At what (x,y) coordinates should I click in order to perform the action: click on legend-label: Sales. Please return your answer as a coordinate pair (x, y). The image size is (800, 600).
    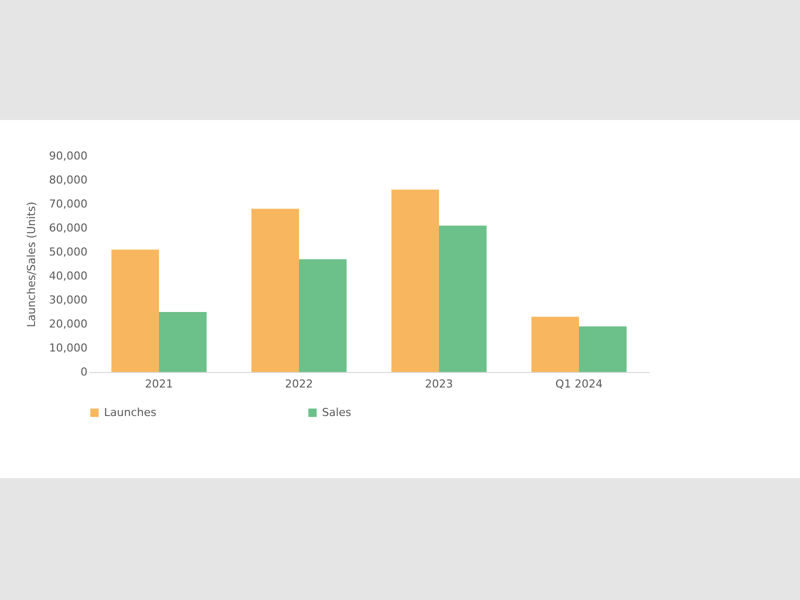
    Looking at the image, I should click on (337, 412).